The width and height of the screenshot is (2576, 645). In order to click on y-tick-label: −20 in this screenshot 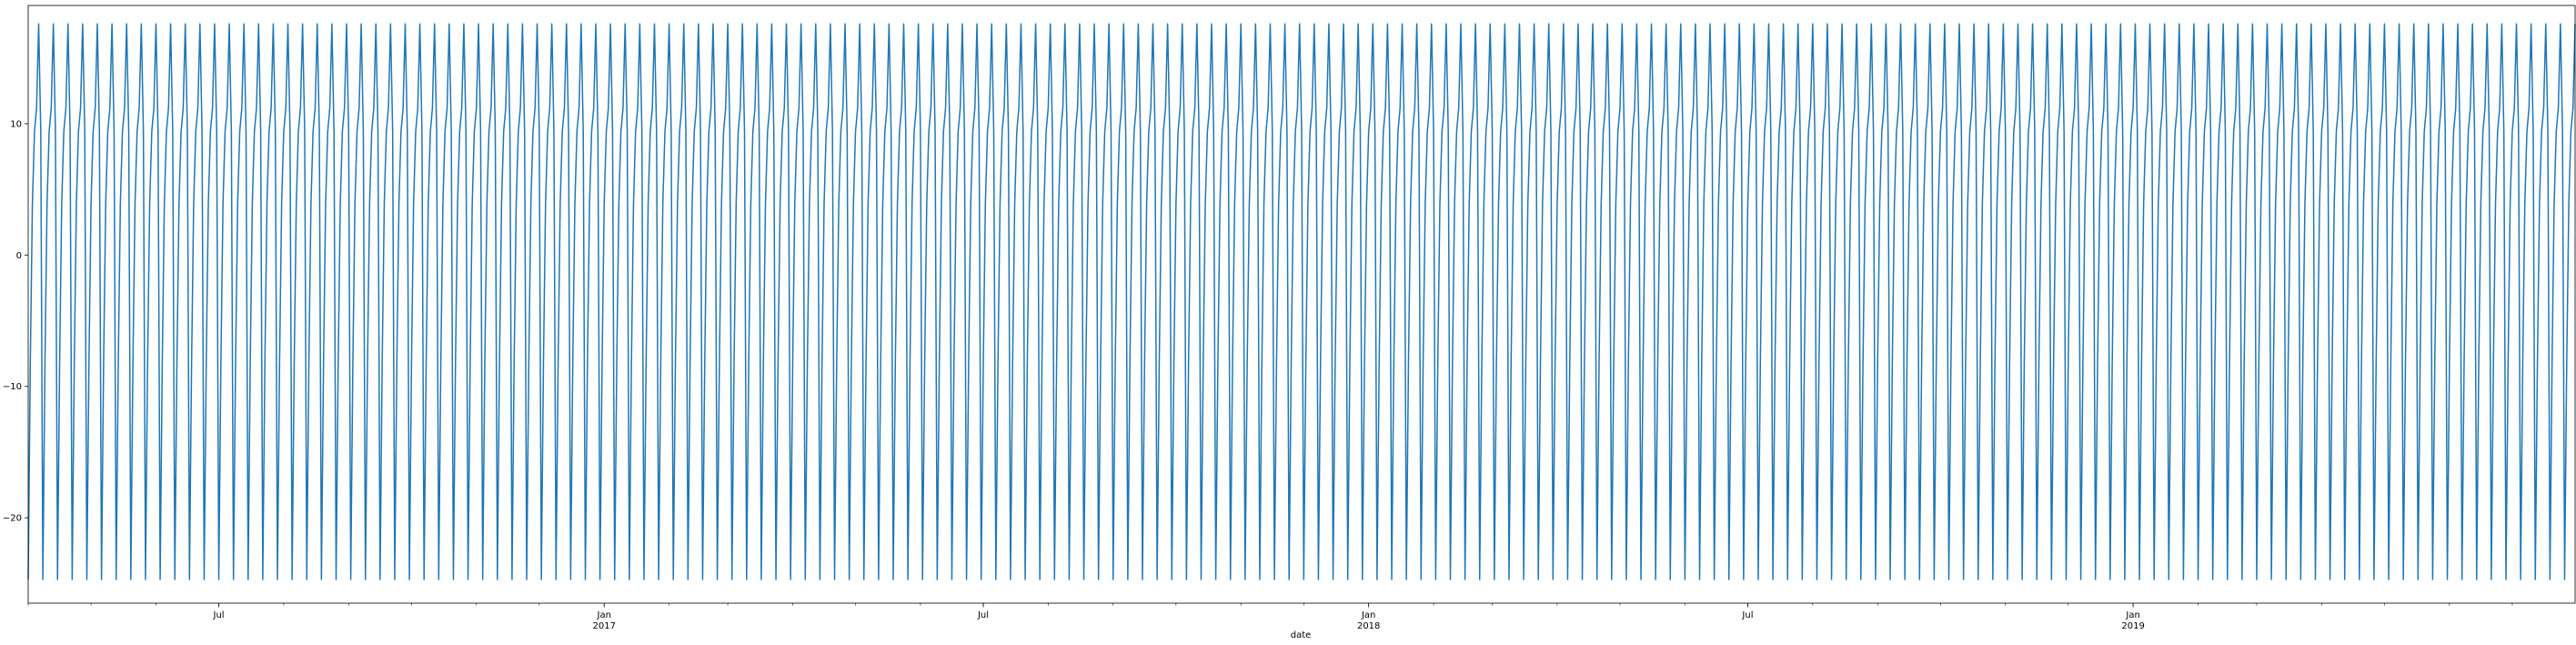, I will do `click(12, 519)`.